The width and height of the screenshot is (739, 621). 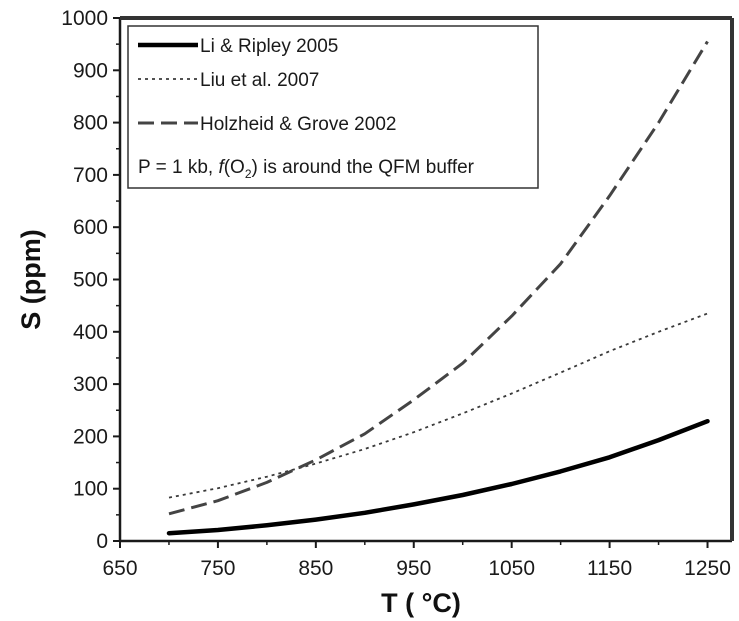 What do you see at coordinates (90, 489) in the screenshot?
I see `y-tick-label: 100` at bounding box center [90, 489].